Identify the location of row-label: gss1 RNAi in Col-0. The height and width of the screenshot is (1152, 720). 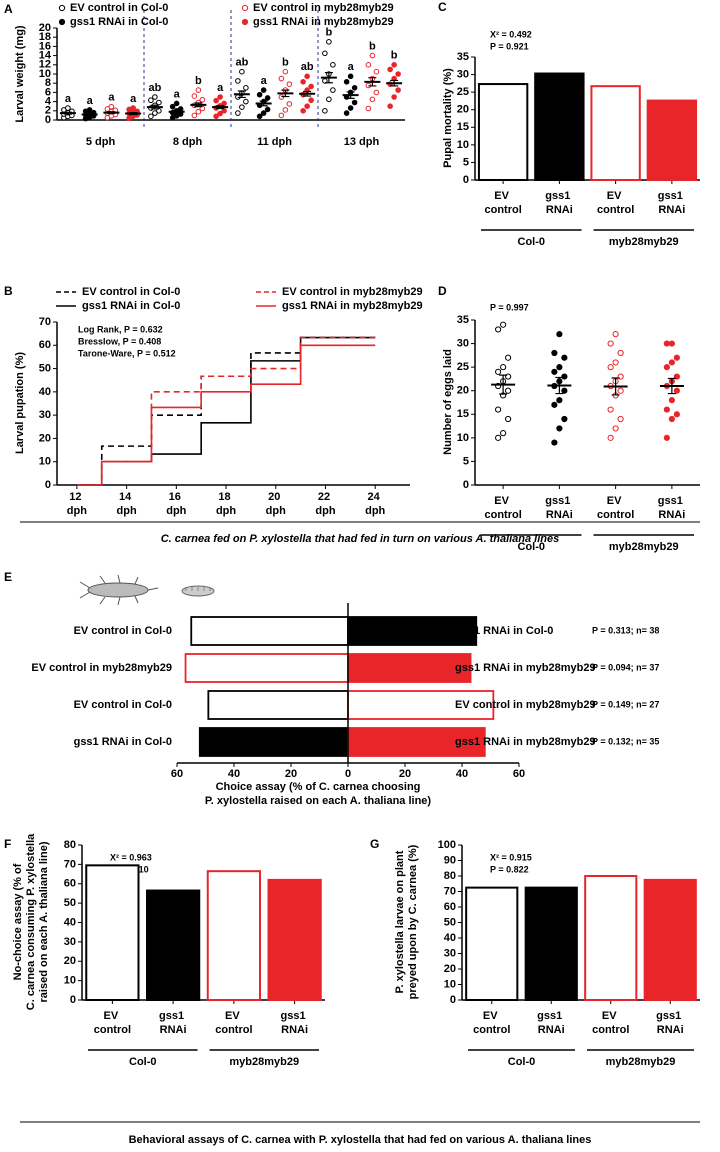
(504, 631).